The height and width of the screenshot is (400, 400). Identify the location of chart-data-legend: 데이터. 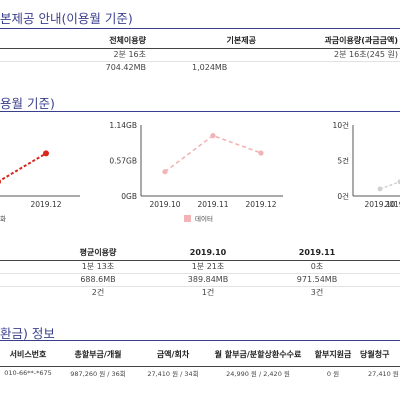
(198, 218).